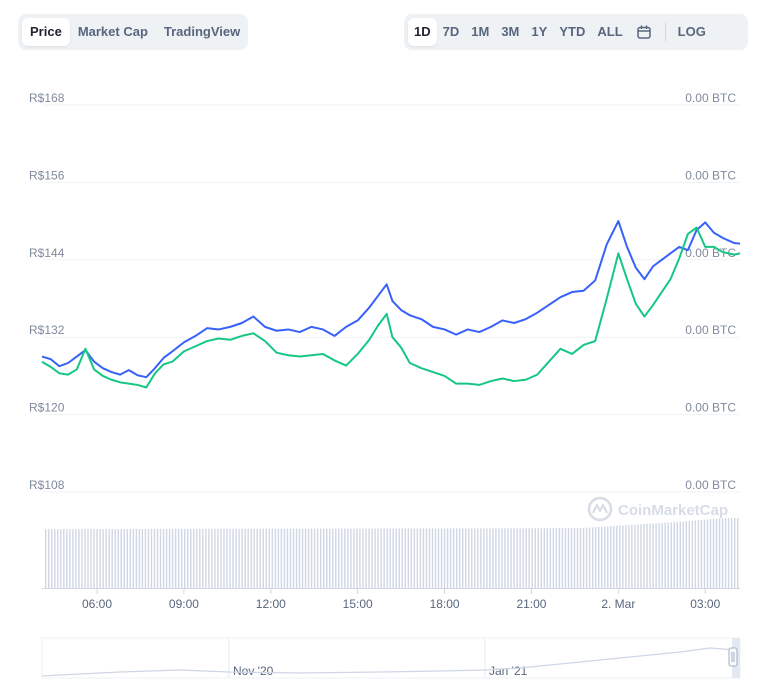 The height and width of the screenshot is (685, 758). I want to click on y-left-tick-label: R$168, so click(47, 98).